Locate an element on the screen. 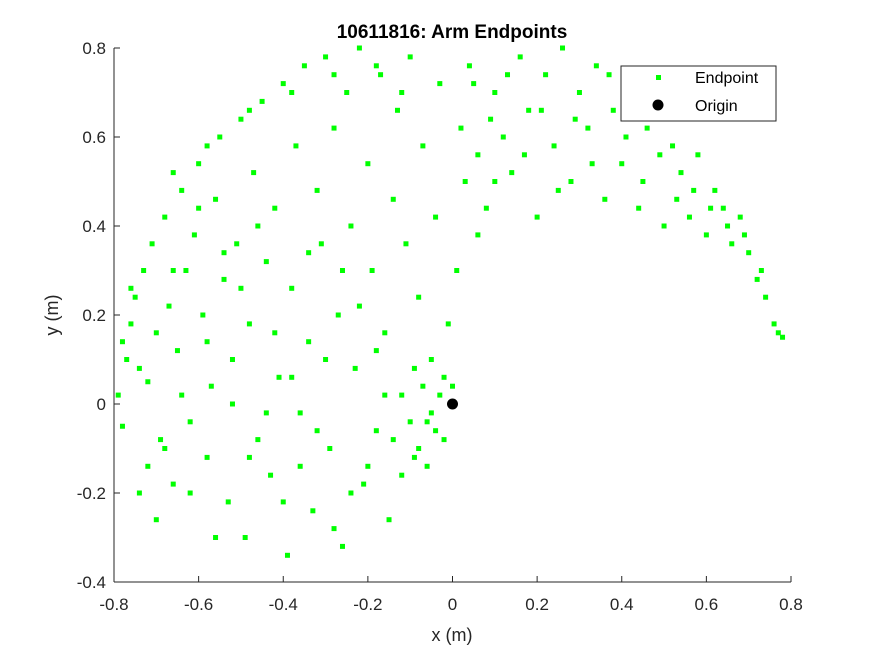 Image resolution: width=875 pixels, height=656 pixels. legend-origin-label: Origin is located at coordinates (716, 106).